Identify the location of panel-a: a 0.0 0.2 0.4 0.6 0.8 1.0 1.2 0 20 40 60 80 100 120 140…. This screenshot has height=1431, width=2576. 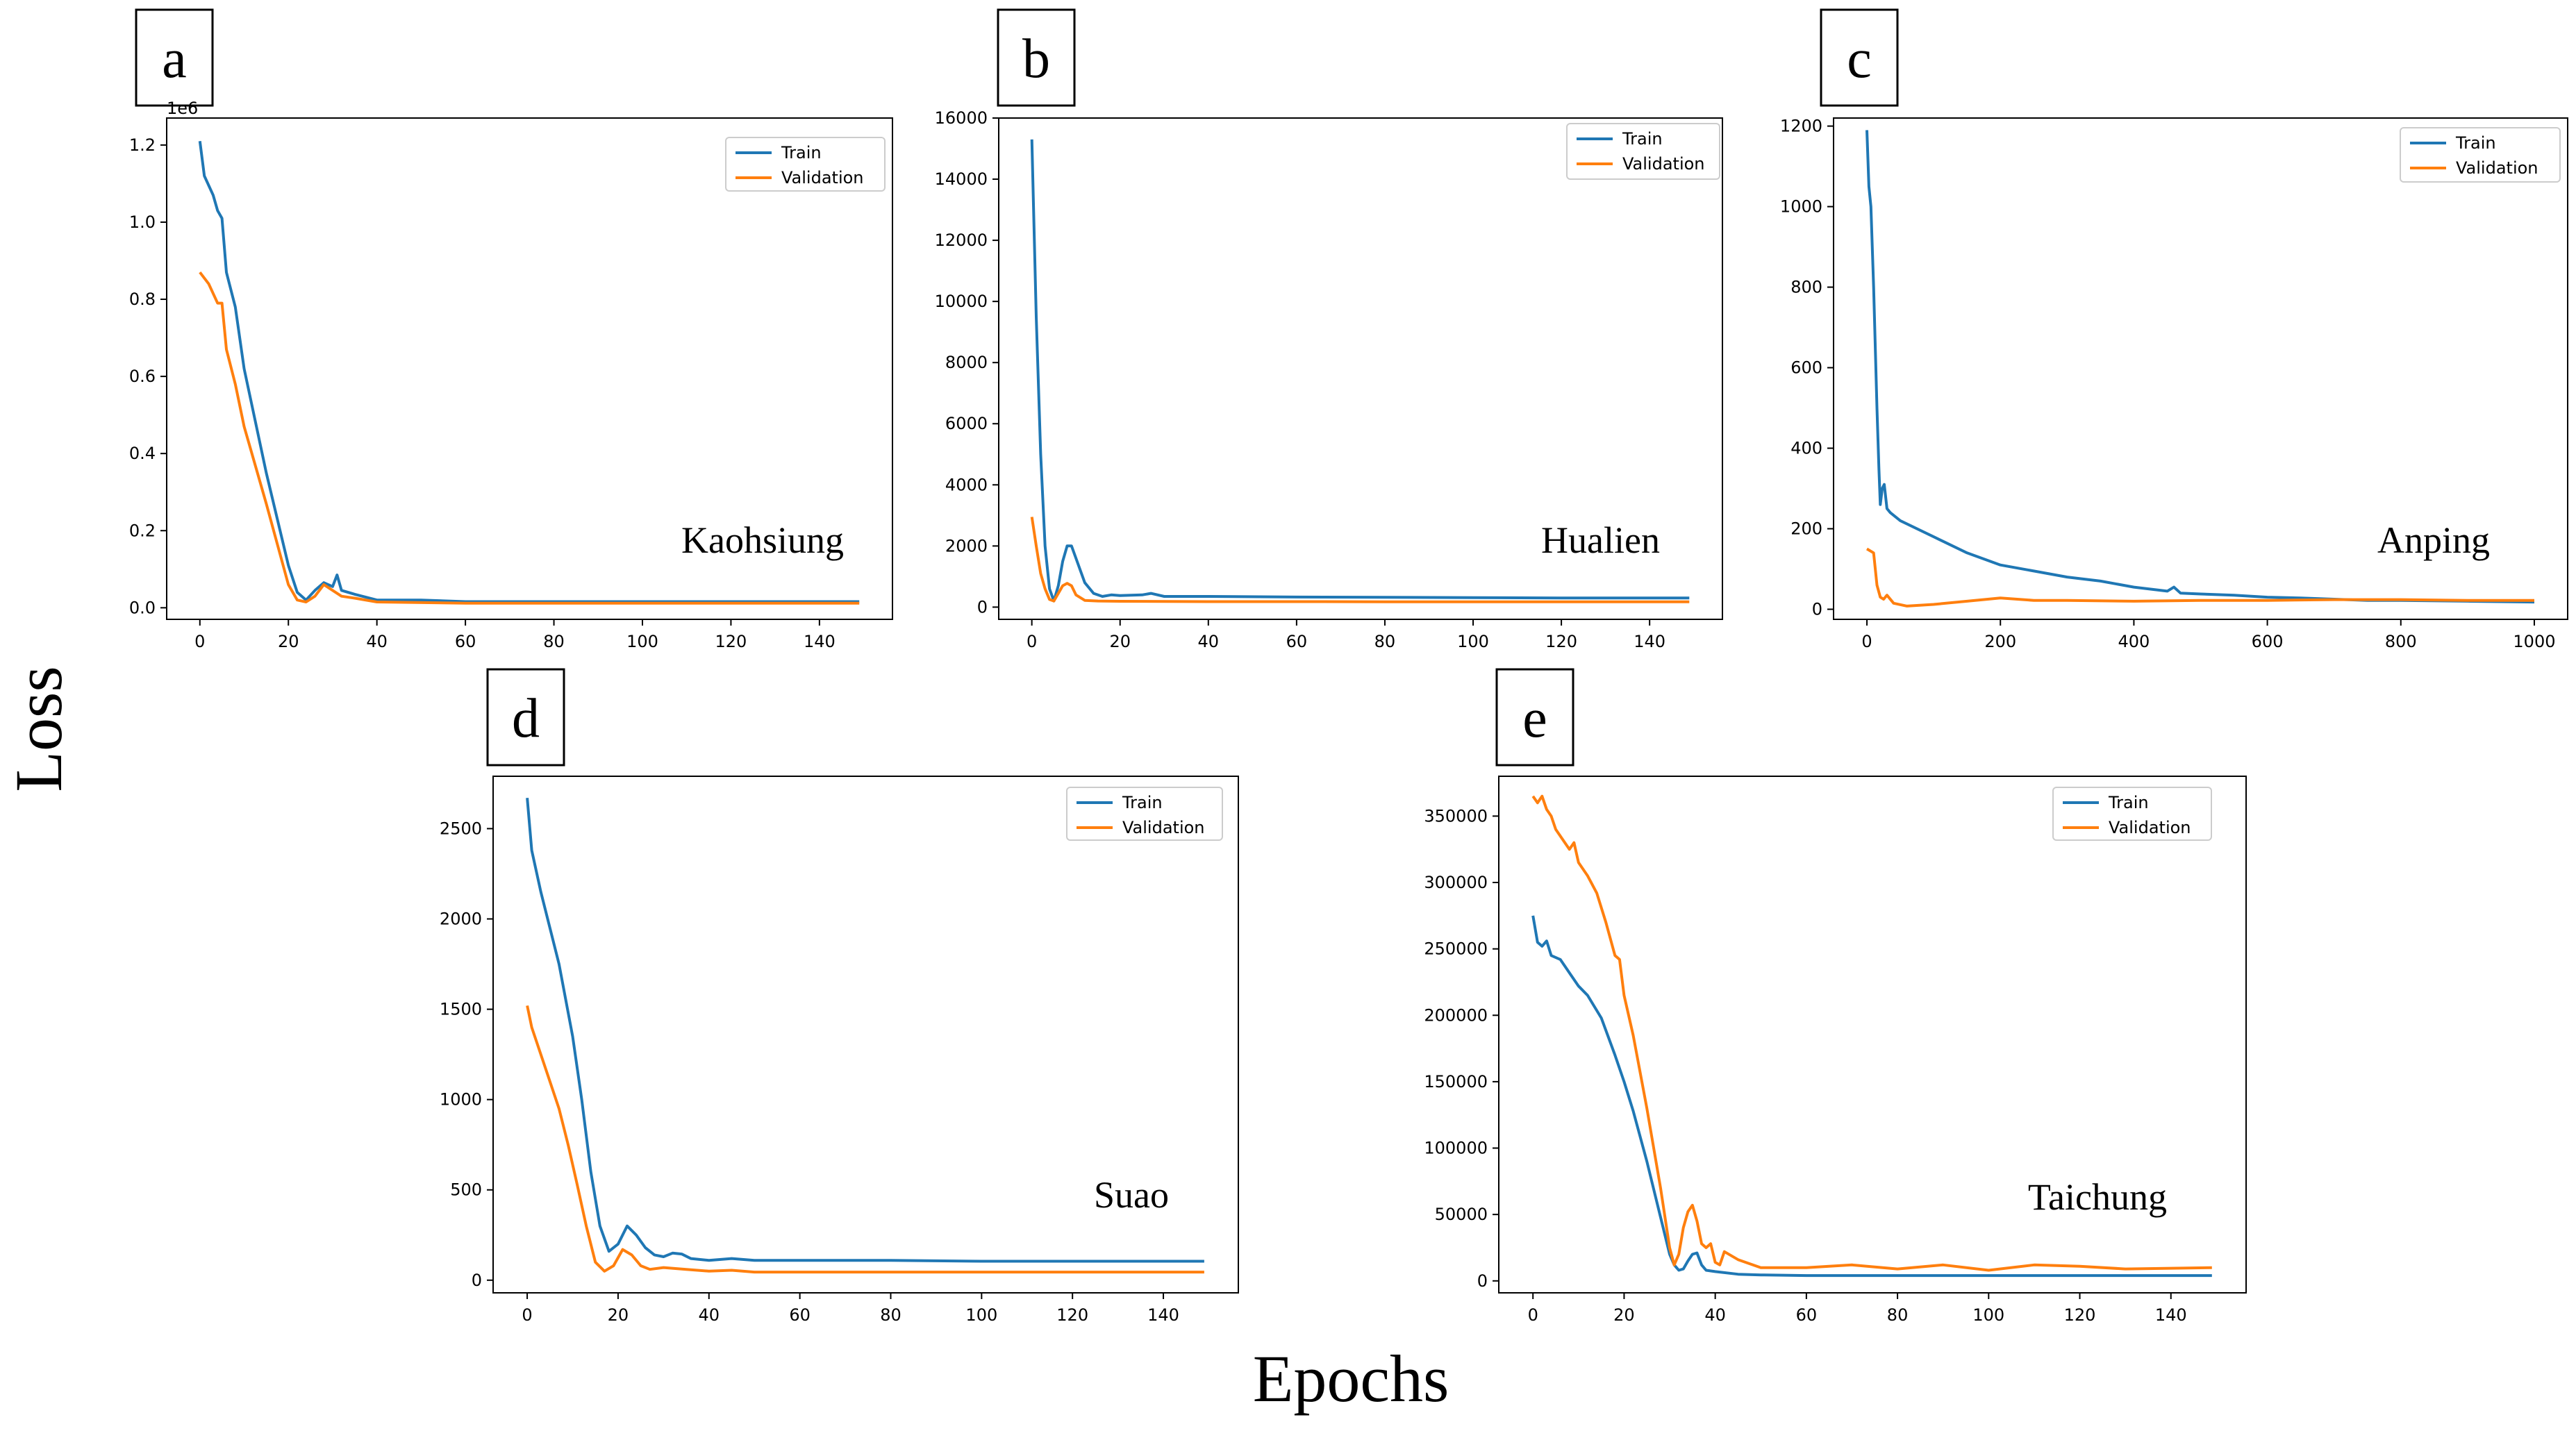
(511, 329).